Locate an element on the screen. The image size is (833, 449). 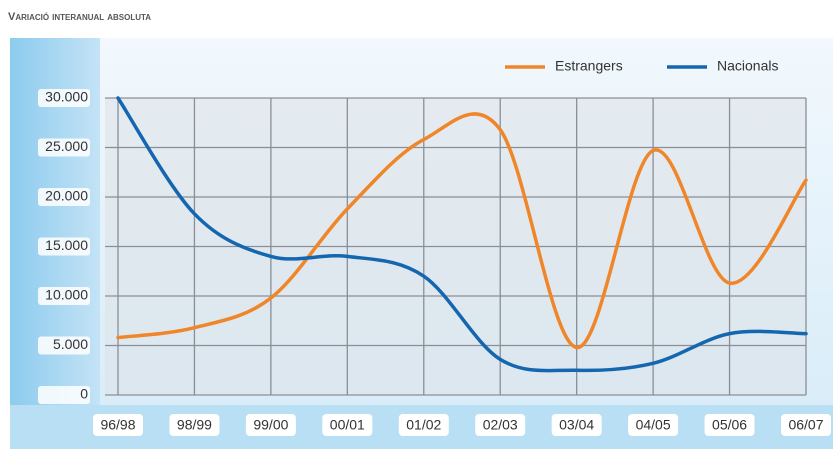
legend-label: Nacionals is located at coordinates (747, 66).